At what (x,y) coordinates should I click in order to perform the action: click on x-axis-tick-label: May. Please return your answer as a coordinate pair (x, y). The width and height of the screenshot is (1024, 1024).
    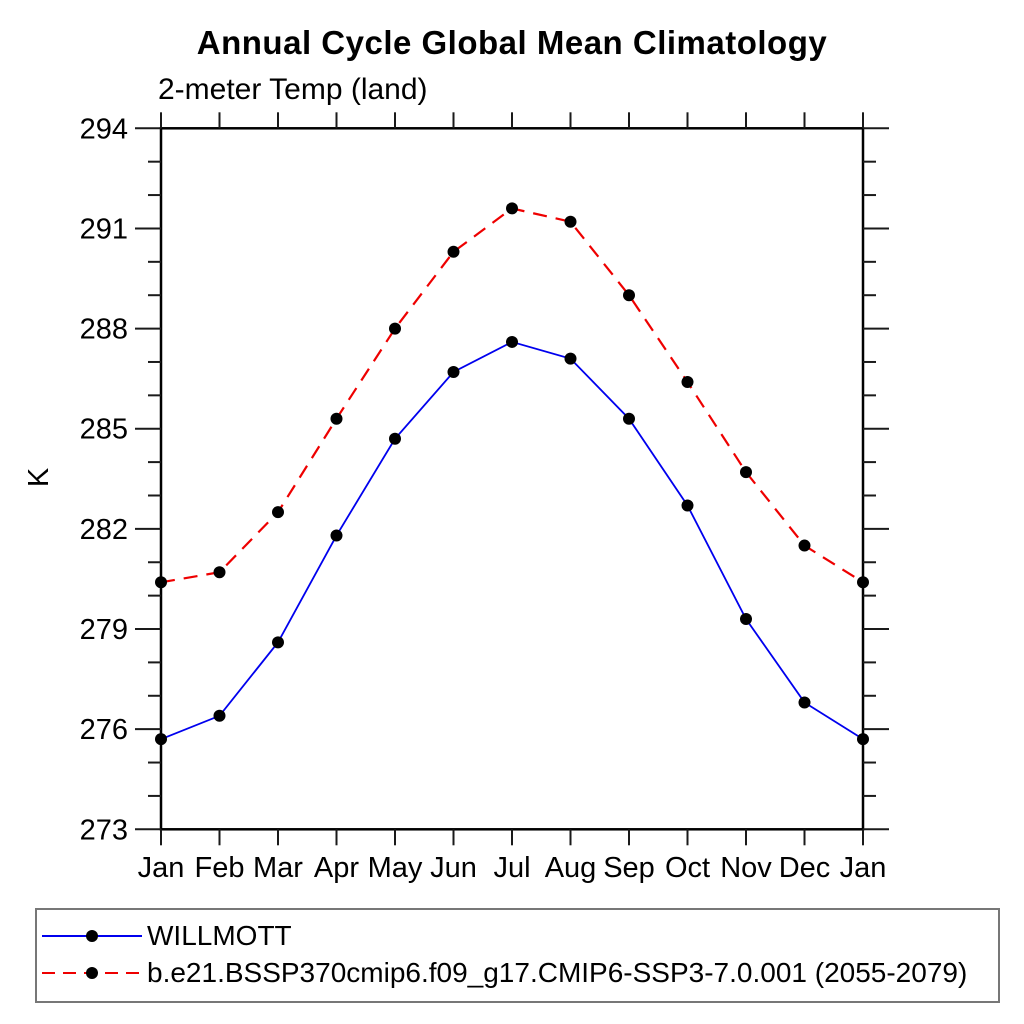
    Looking at the image, I should click on (395, 868).